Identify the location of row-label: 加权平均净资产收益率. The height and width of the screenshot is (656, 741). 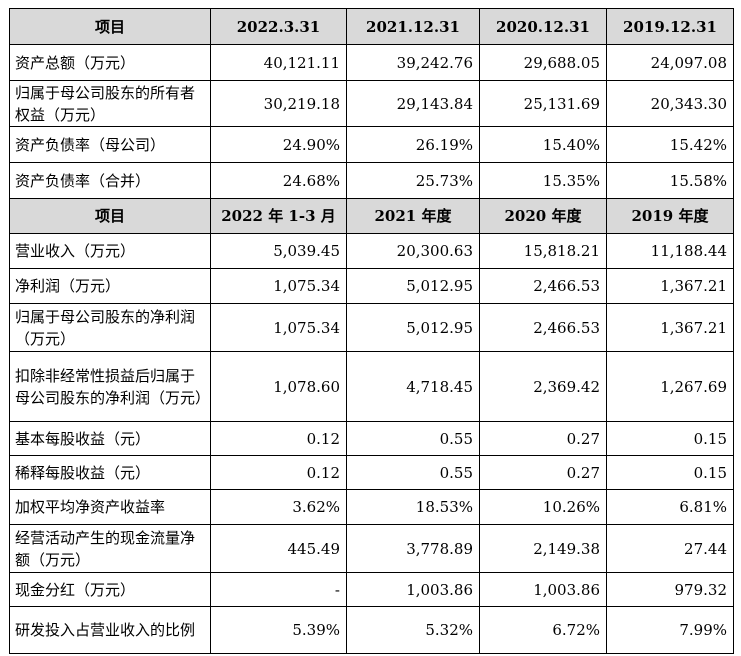
(110, 507).